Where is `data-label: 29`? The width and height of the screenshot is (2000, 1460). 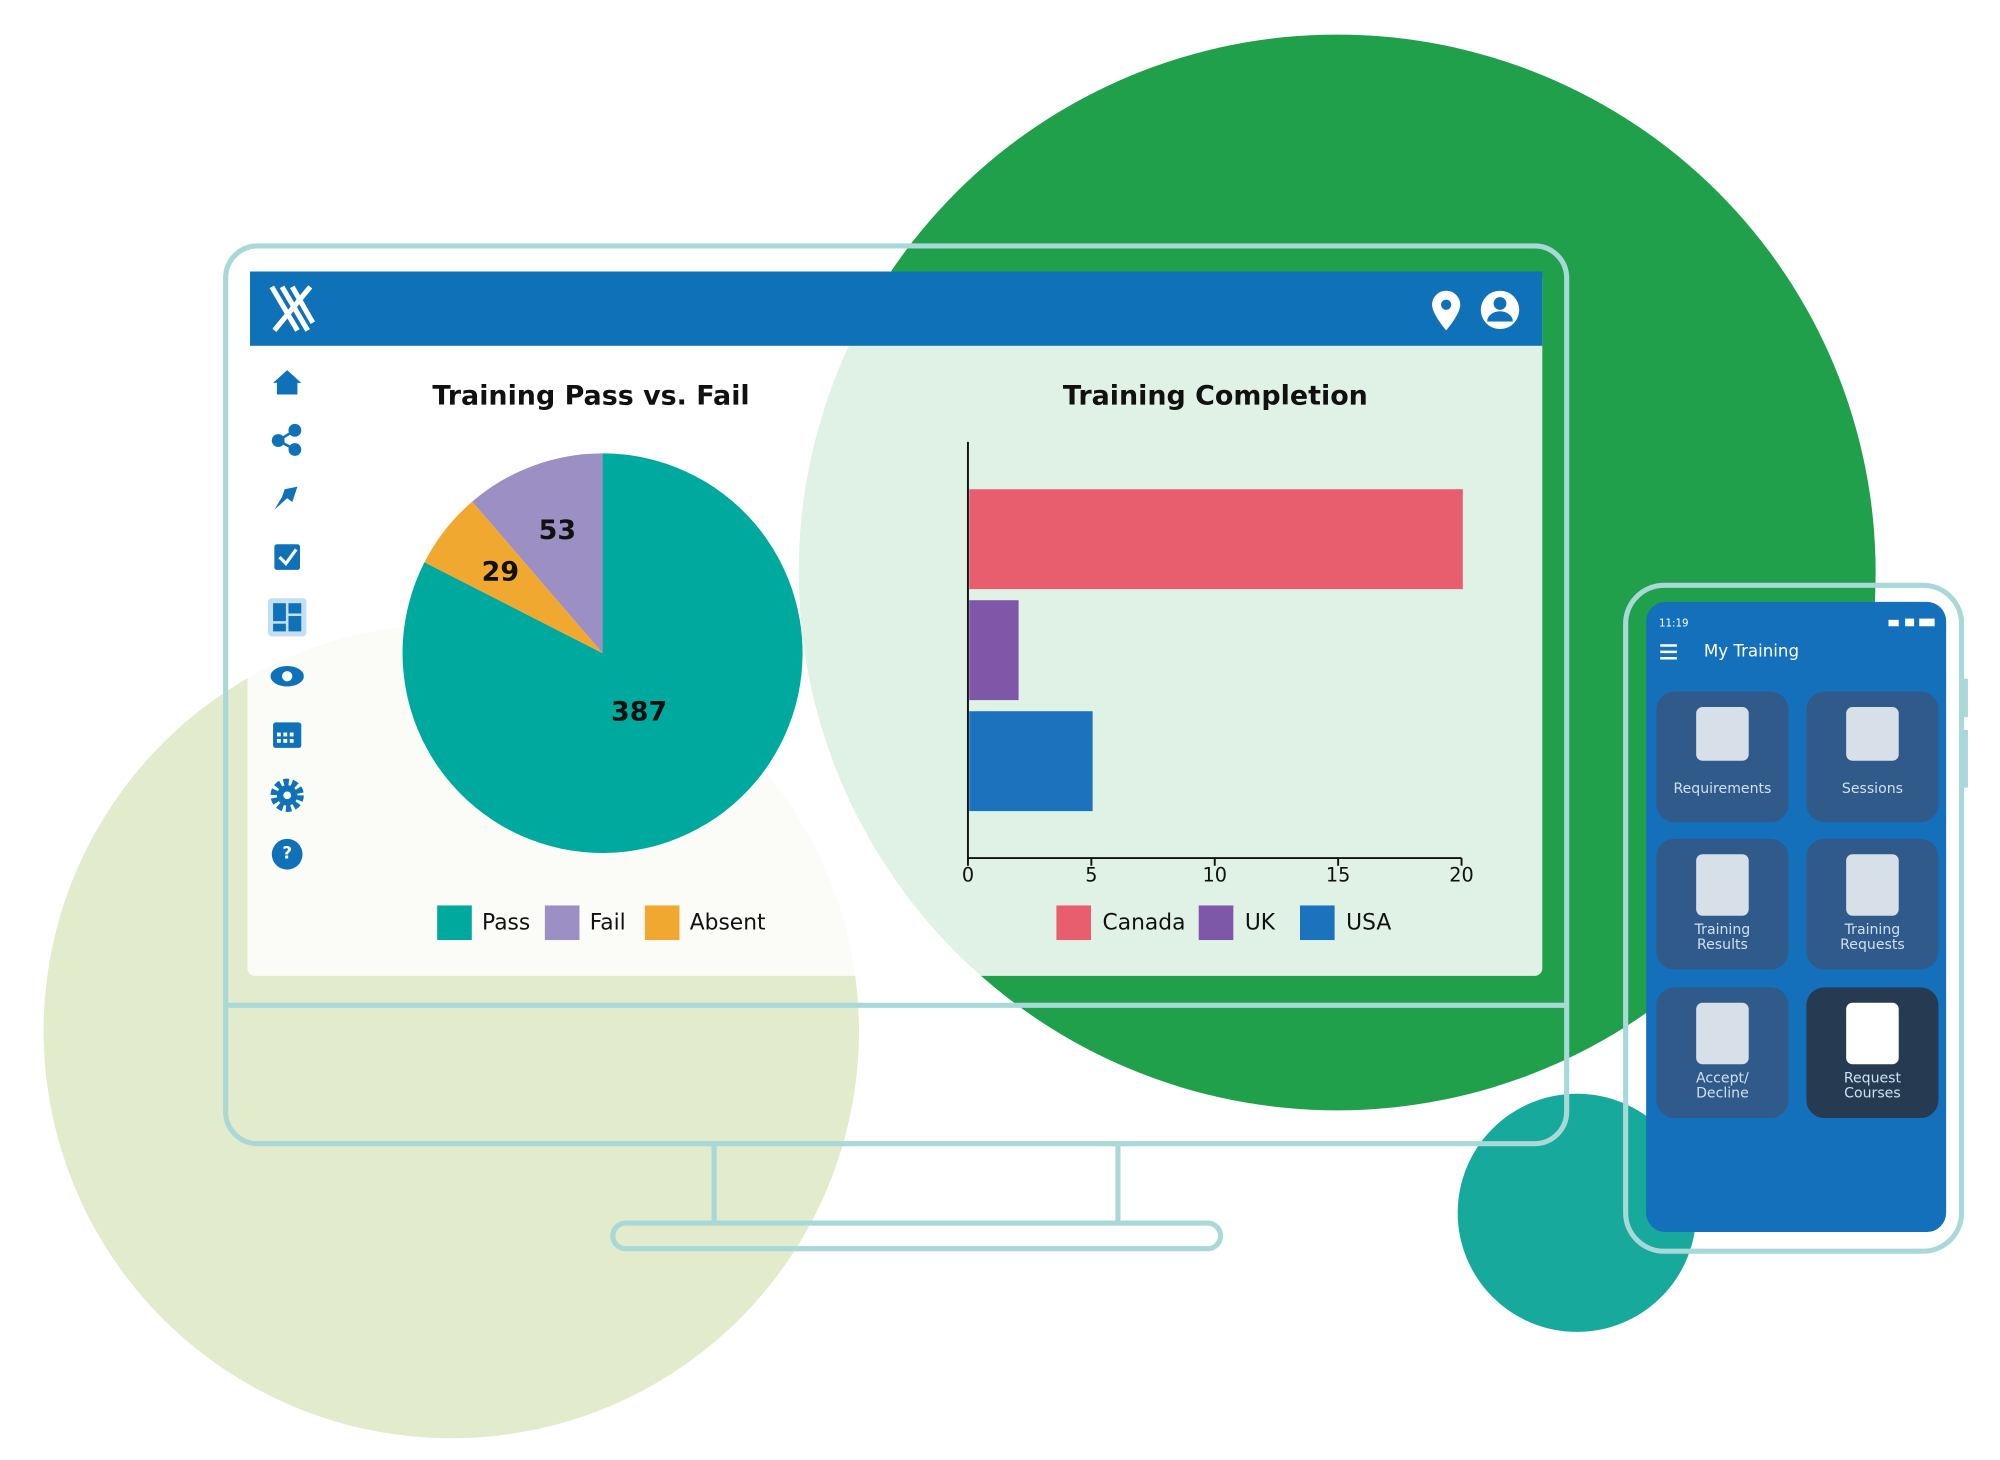 data-label: 29 is located at coordinates (500, 571).